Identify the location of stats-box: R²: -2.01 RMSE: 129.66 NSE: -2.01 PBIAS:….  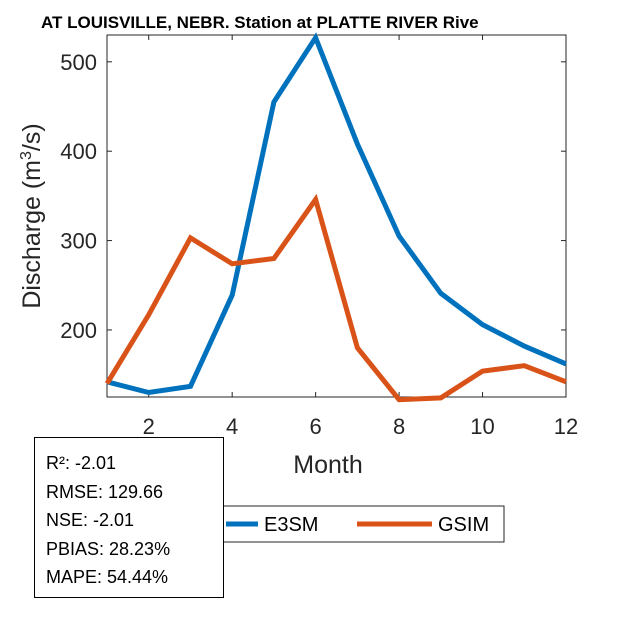
(129, 517).